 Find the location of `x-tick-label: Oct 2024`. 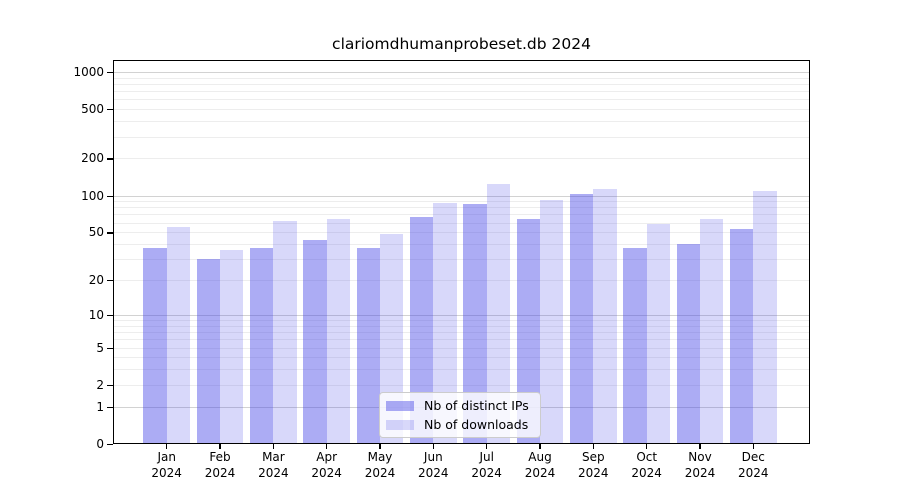

x-tick-label: Oct 2024 is located at coordinates (647, 465).